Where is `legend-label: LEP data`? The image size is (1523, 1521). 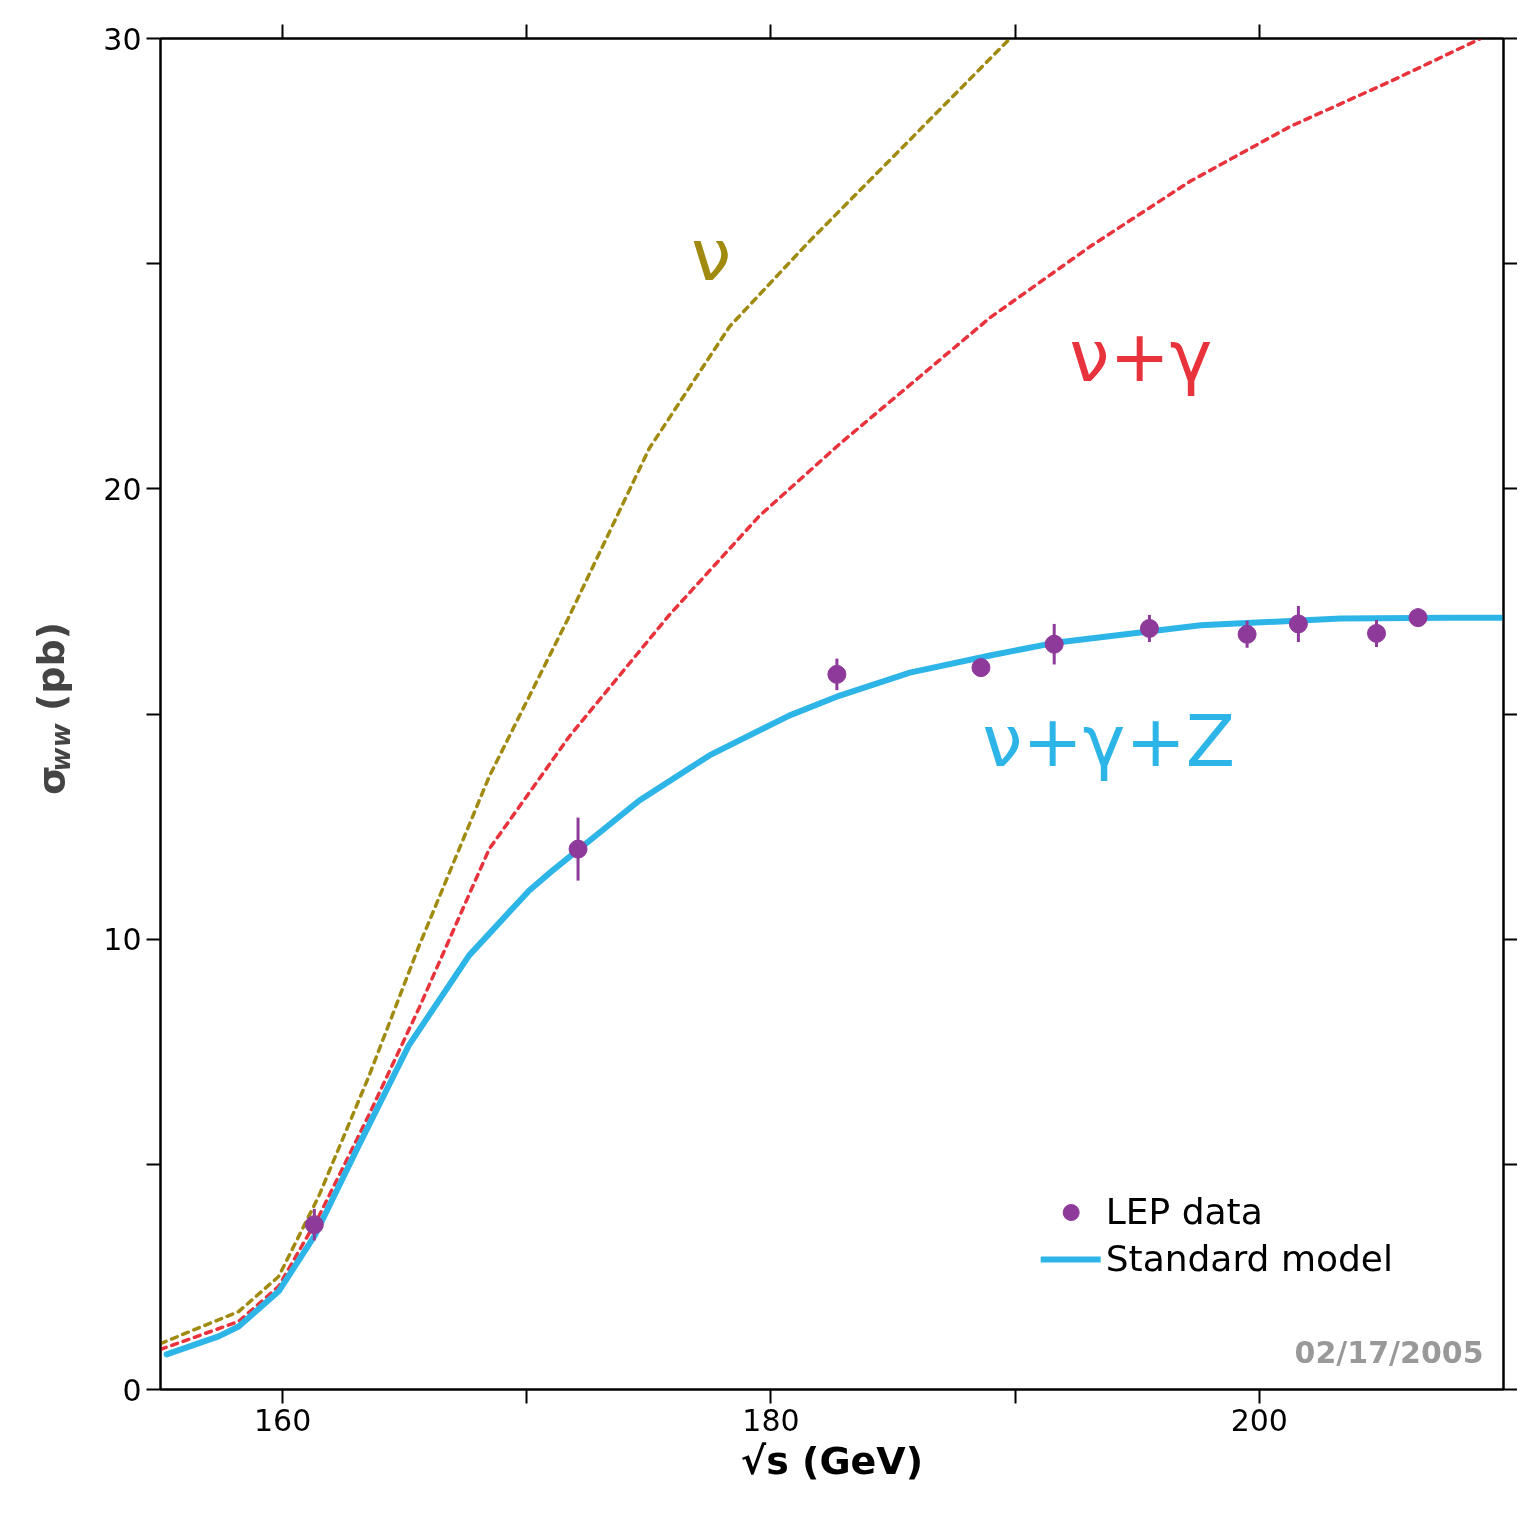
legend-label: LEP data is located at coordinates (1184, 1211).